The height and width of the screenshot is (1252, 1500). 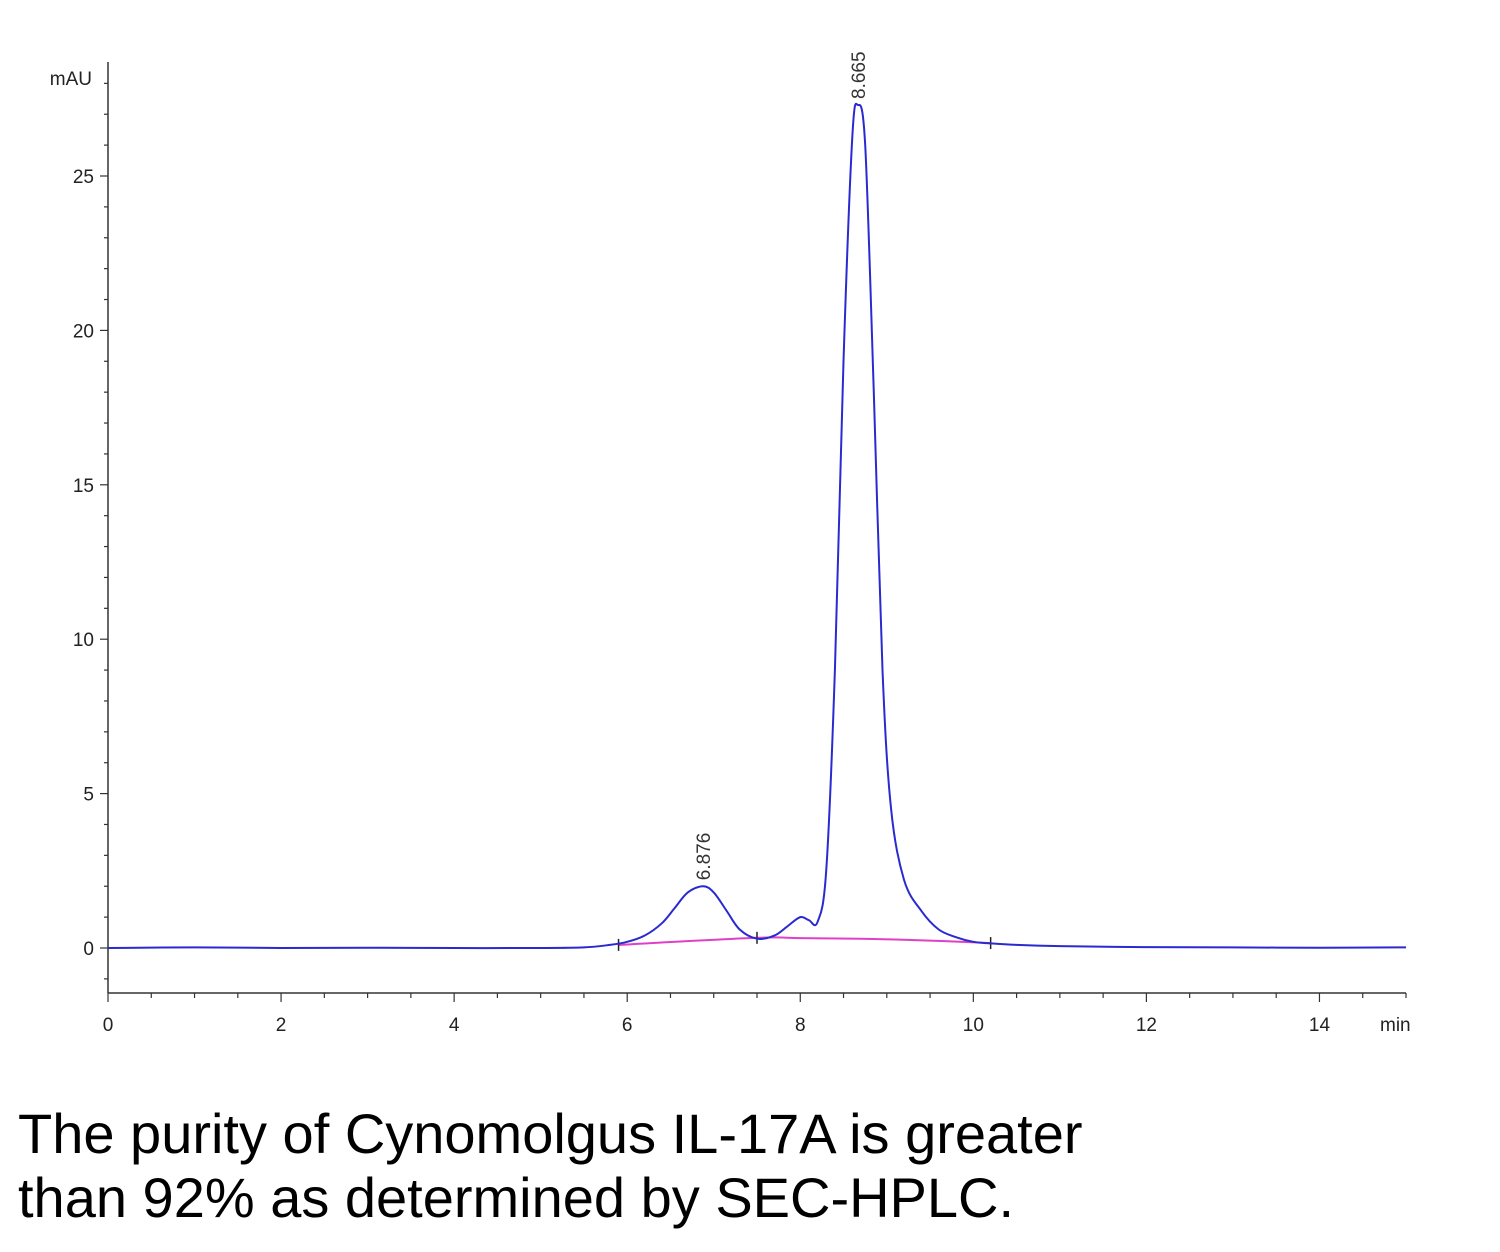 I want to click on y-tick-label: 10, so click(x=83, y=640).